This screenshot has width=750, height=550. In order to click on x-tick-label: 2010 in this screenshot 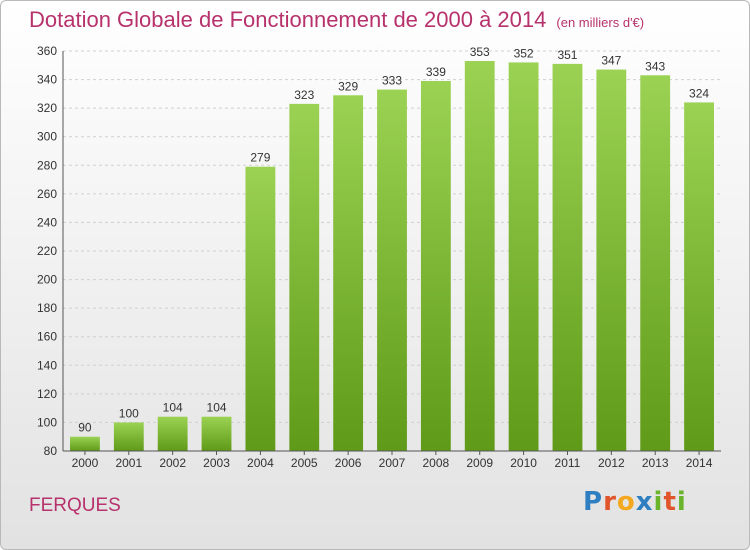, I will do `click(523, 463)`.